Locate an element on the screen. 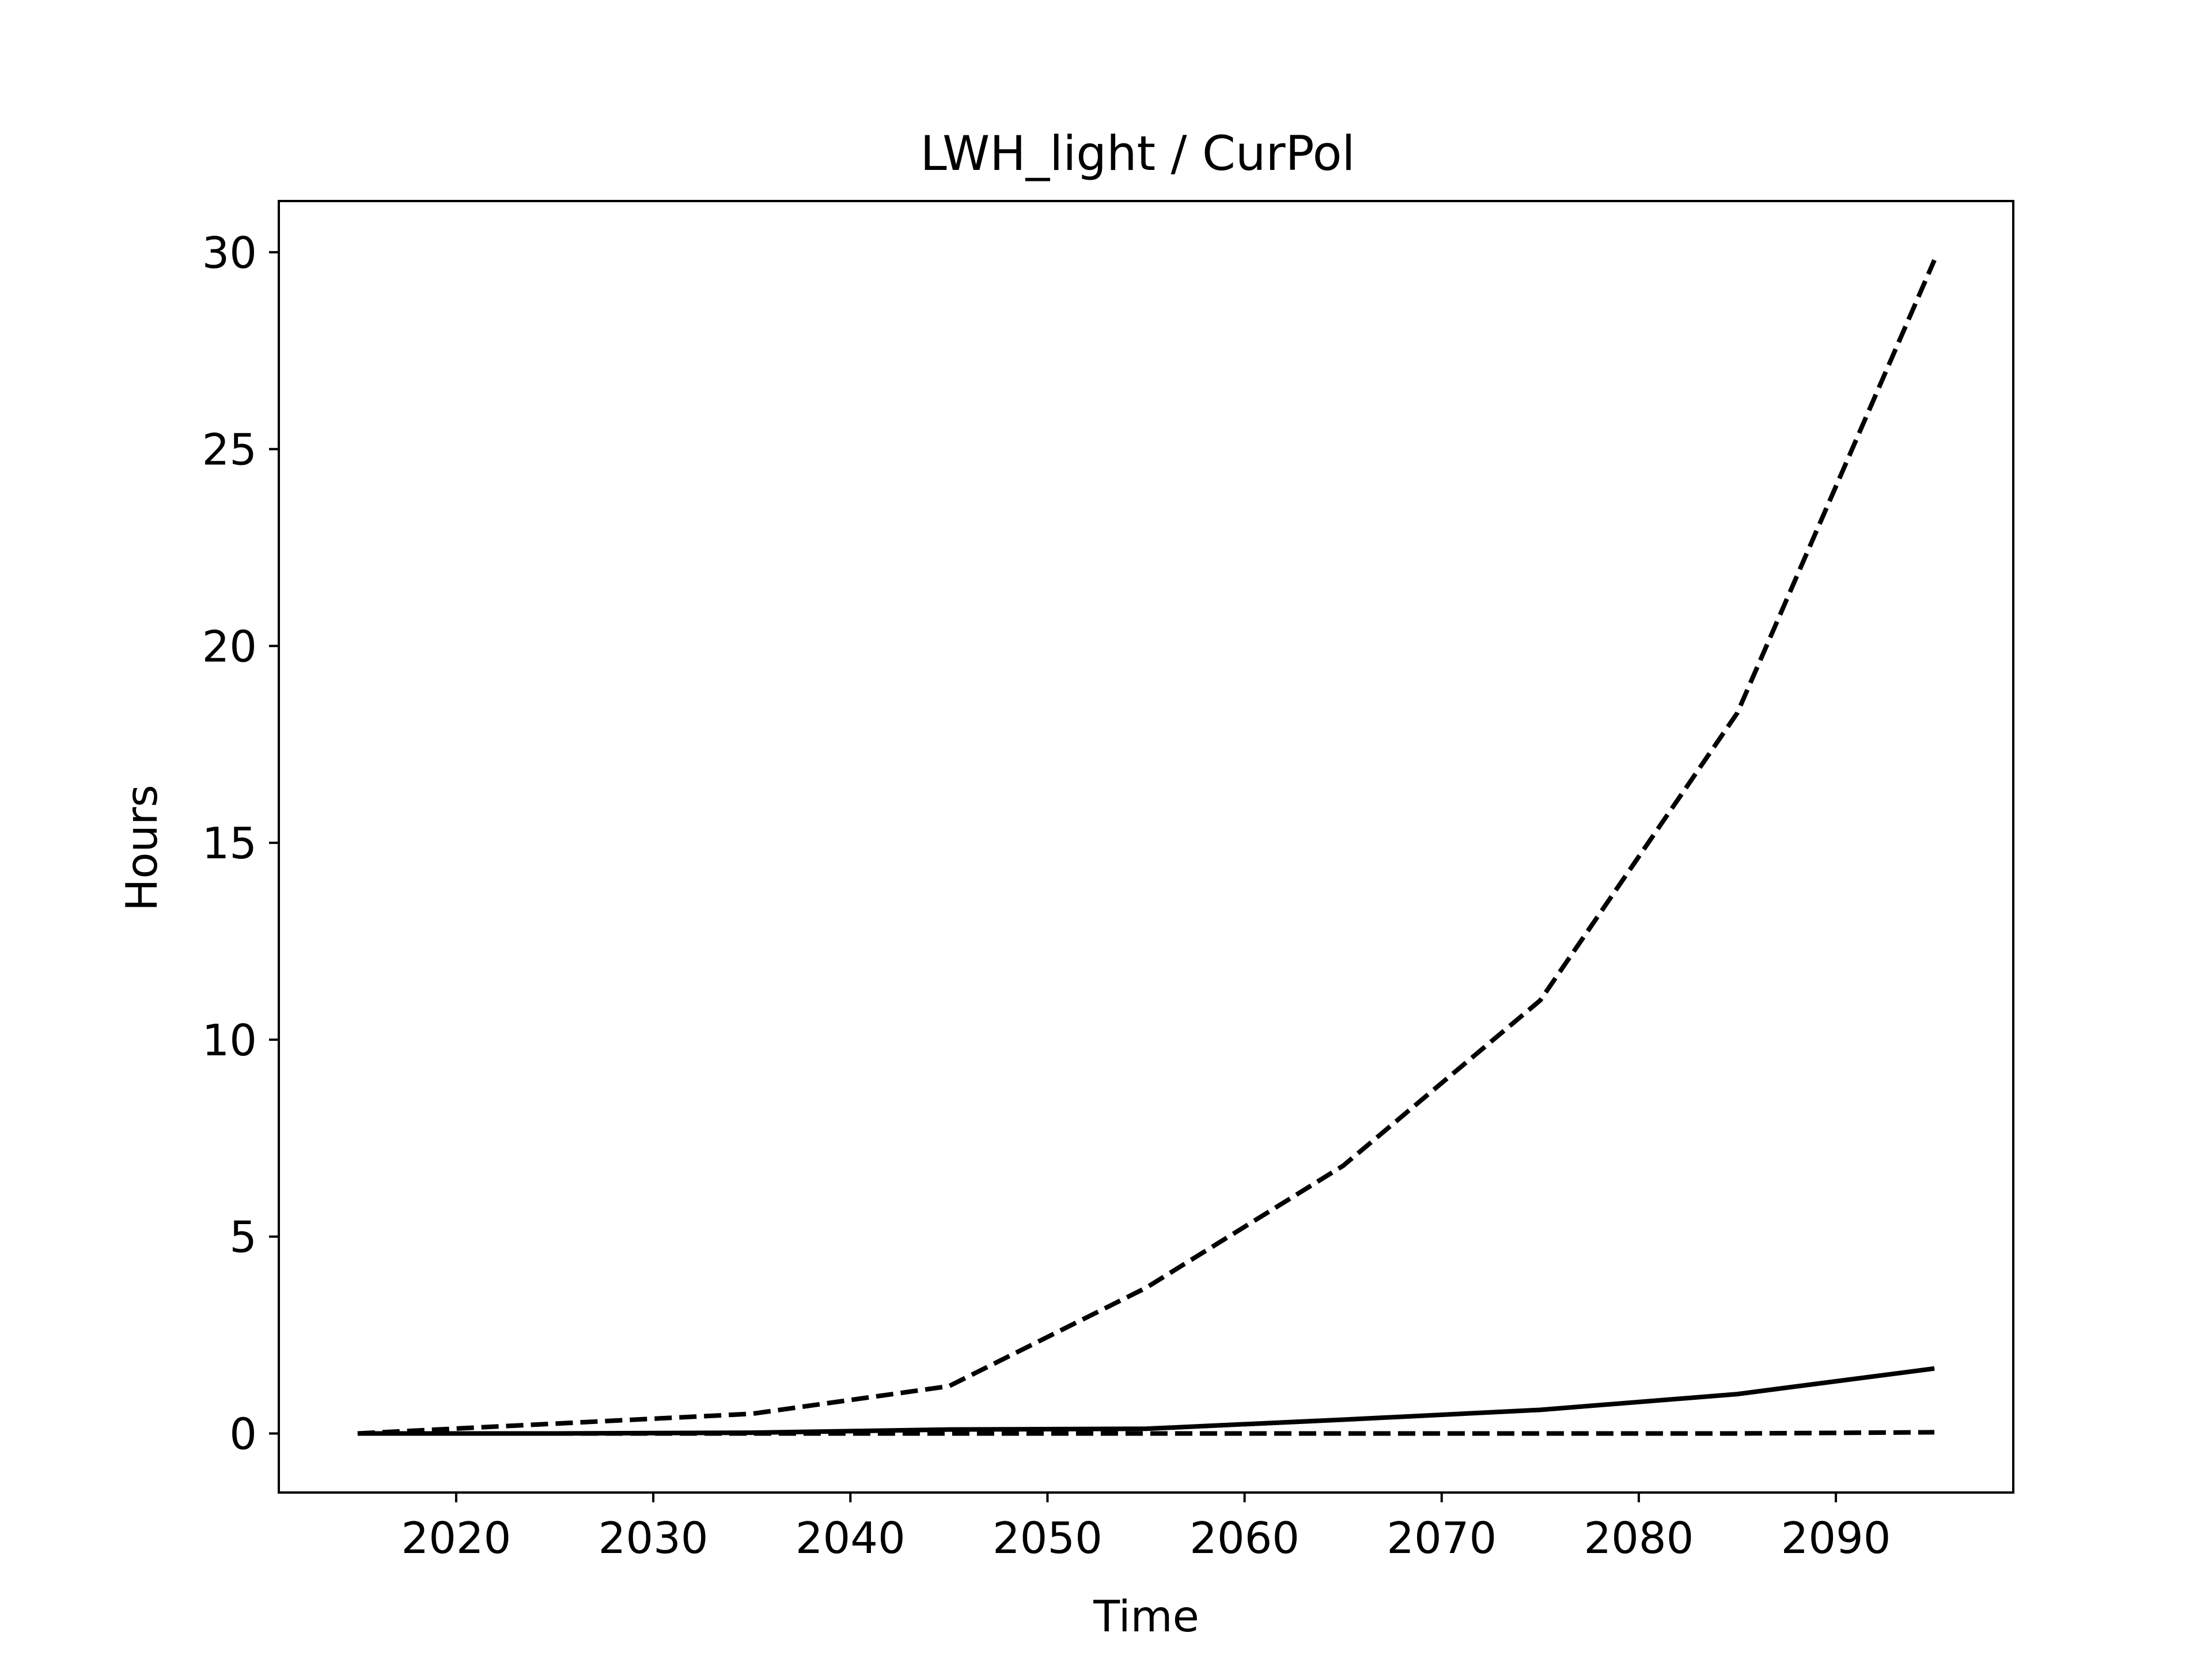 The height and width of the screenshot is (1659, 2212). y-axis-ticks: 0 5 10 15 20 25 30 is located at coordinates (240, 843).